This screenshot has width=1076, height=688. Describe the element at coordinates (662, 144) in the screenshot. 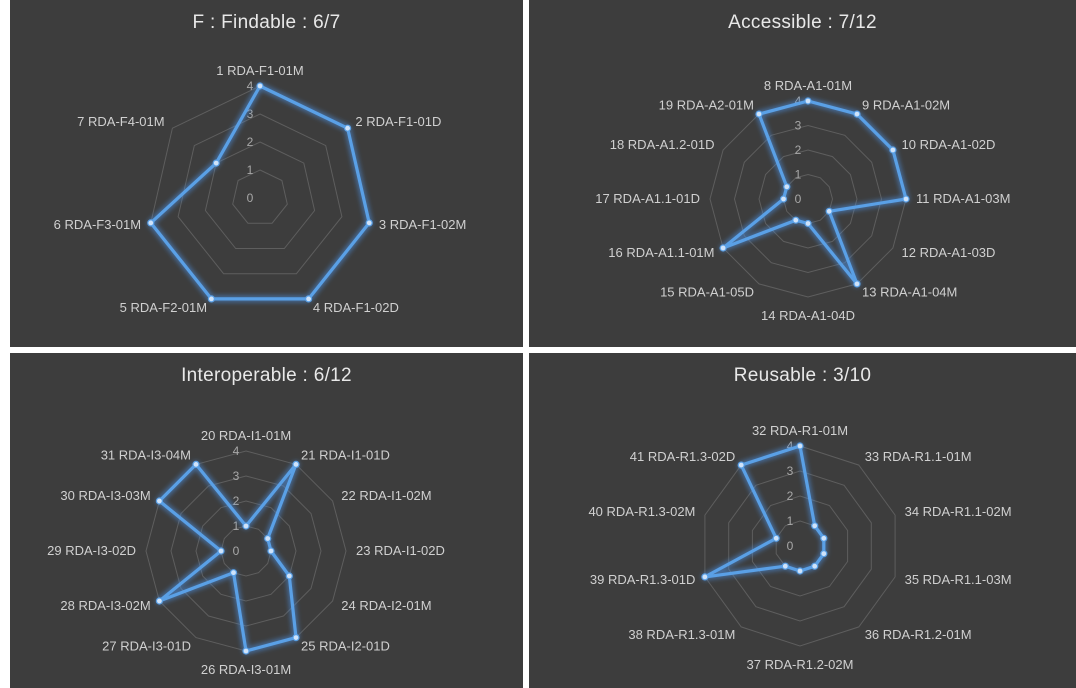

I see `accessible-category-label: 18 RDA-A1.2-01D` at that location.